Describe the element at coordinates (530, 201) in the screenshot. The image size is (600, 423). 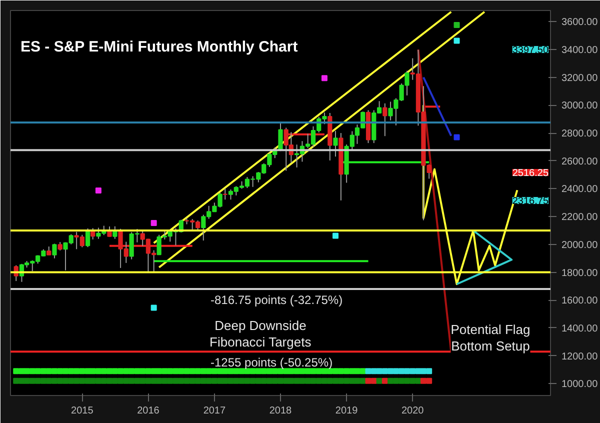
I see `annotation: 2316.75` at that location.